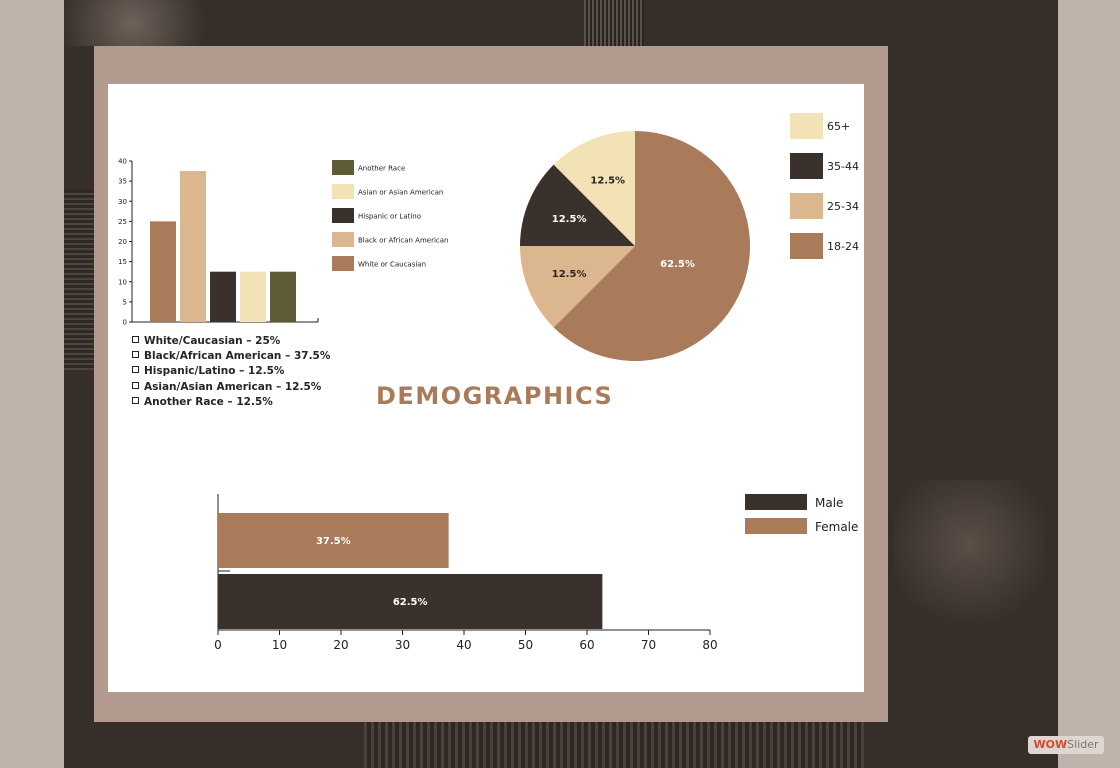 The width and height of the screenshot is (1120, 768). What do you see at coordinates (381, 169) in the screenshot?
I see `race-legend-label: Another Race` at bounding box center [381, 169].